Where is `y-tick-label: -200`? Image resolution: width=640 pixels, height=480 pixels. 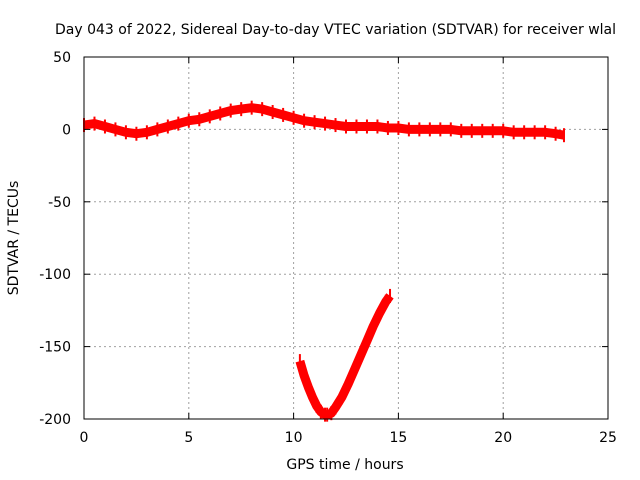 y-tick-label: -200 is located at coordinates (55, 420).